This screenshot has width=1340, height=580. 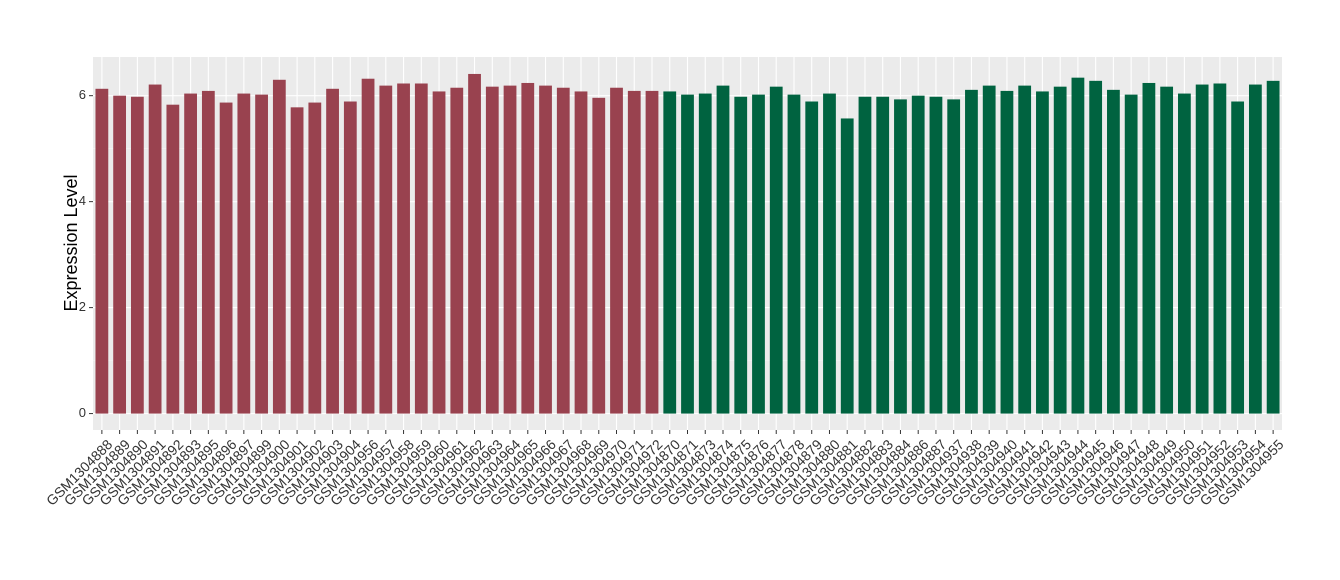 I want to click on y-tick-label: 0, so click(x=82, y=412).